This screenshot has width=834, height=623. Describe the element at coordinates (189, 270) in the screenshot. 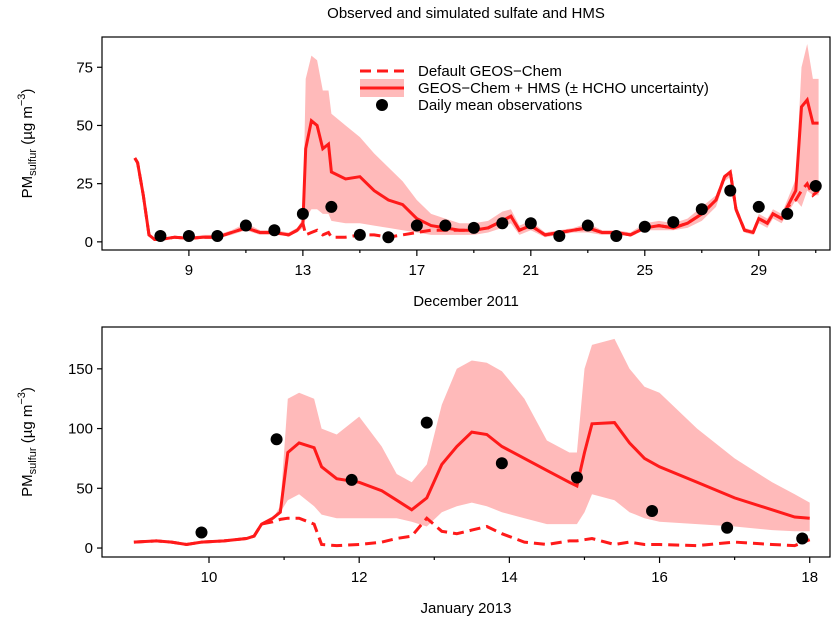

I see `x-tick-label: 9` at that location.